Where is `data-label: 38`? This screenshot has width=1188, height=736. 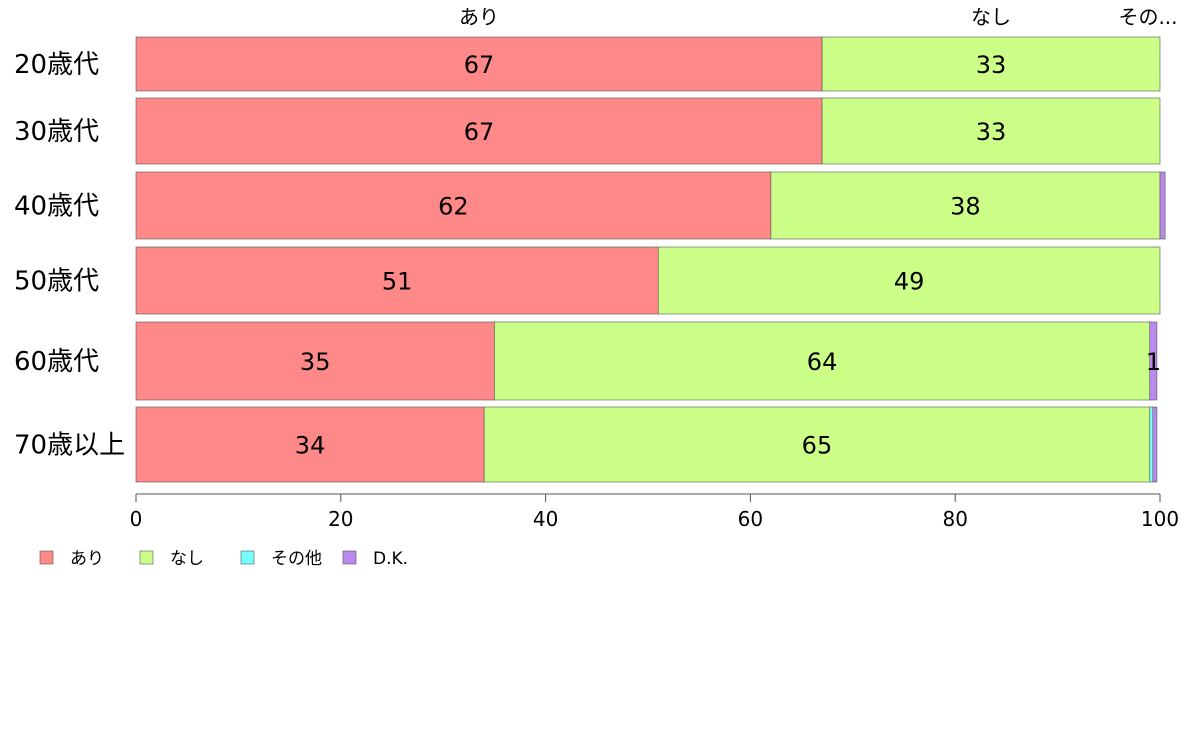 data-label: 38 is located at coordinates (965, 207).